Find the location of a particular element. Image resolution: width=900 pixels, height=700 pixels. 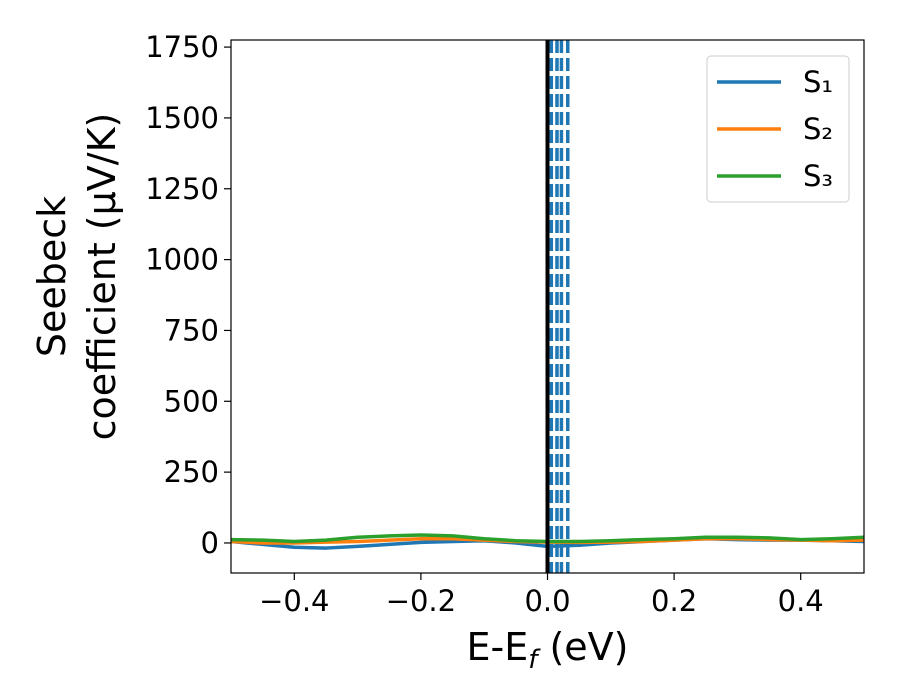

x-tick-label: 0.2 is located at coordinates (674, 601).